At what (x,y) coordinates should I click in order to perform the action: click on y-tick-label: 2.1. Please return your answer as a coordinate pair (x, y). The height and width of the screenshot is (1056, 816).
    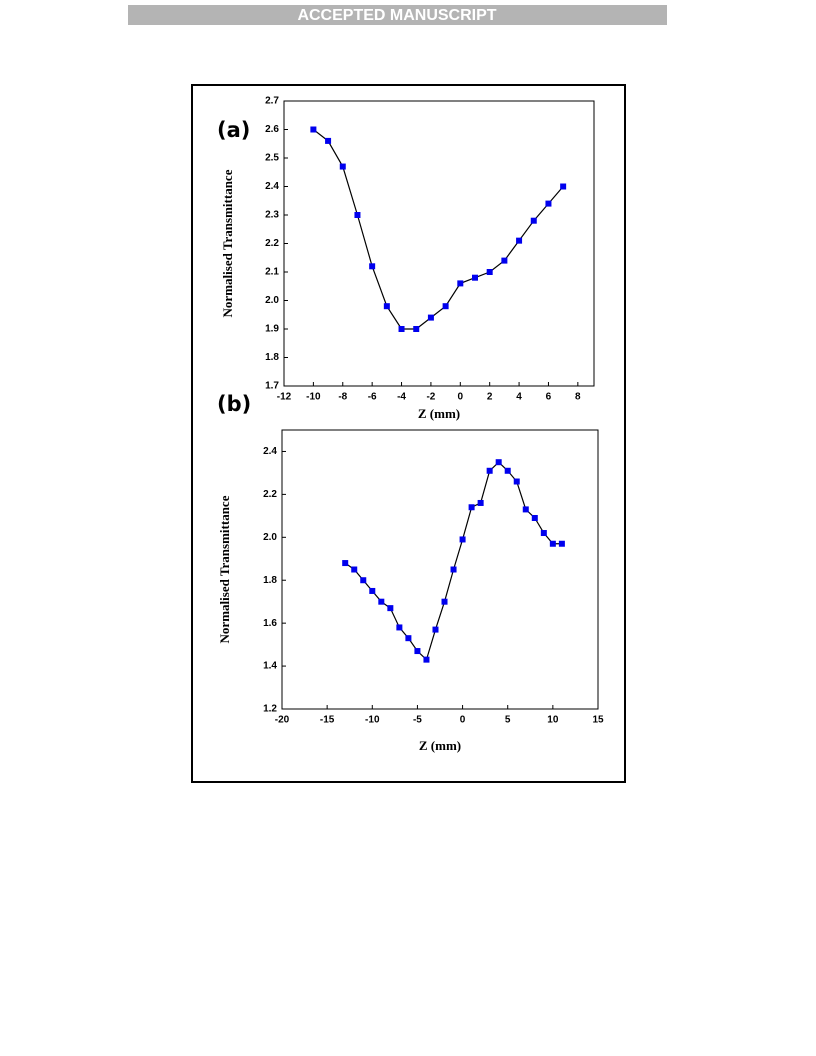
    Looking at the image, I should click on (272, 272).